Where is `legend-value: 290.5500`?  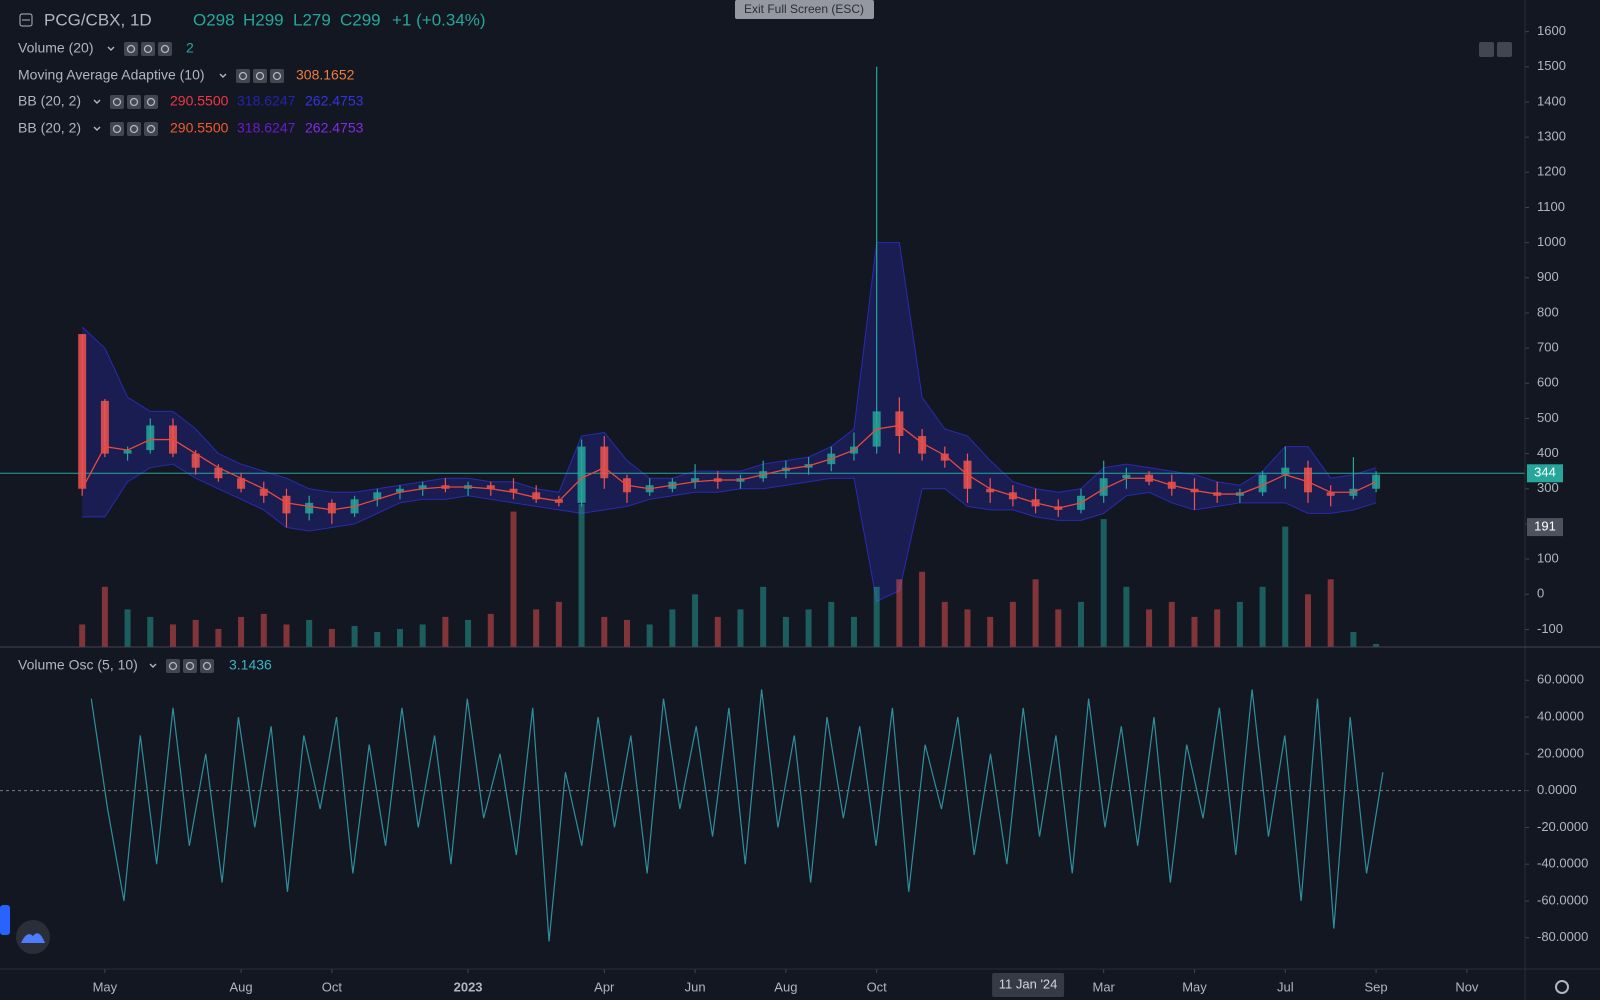 legend-value: 290.5500 is located at coordinates (199, 128).